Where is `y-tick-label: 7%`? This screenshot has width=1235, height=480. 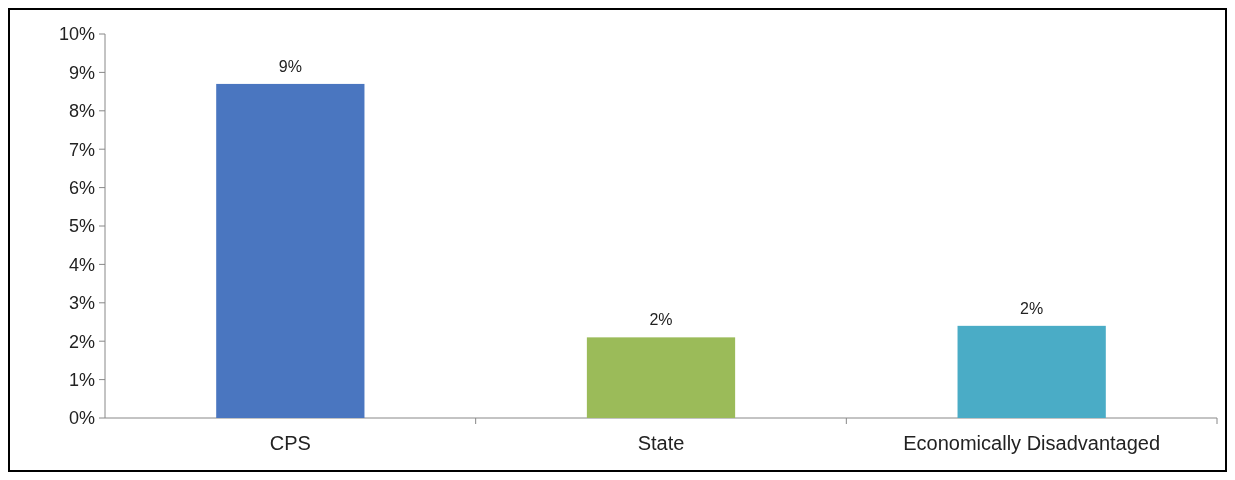 y-tick-label: 7% is located at coordinates (81, 149).